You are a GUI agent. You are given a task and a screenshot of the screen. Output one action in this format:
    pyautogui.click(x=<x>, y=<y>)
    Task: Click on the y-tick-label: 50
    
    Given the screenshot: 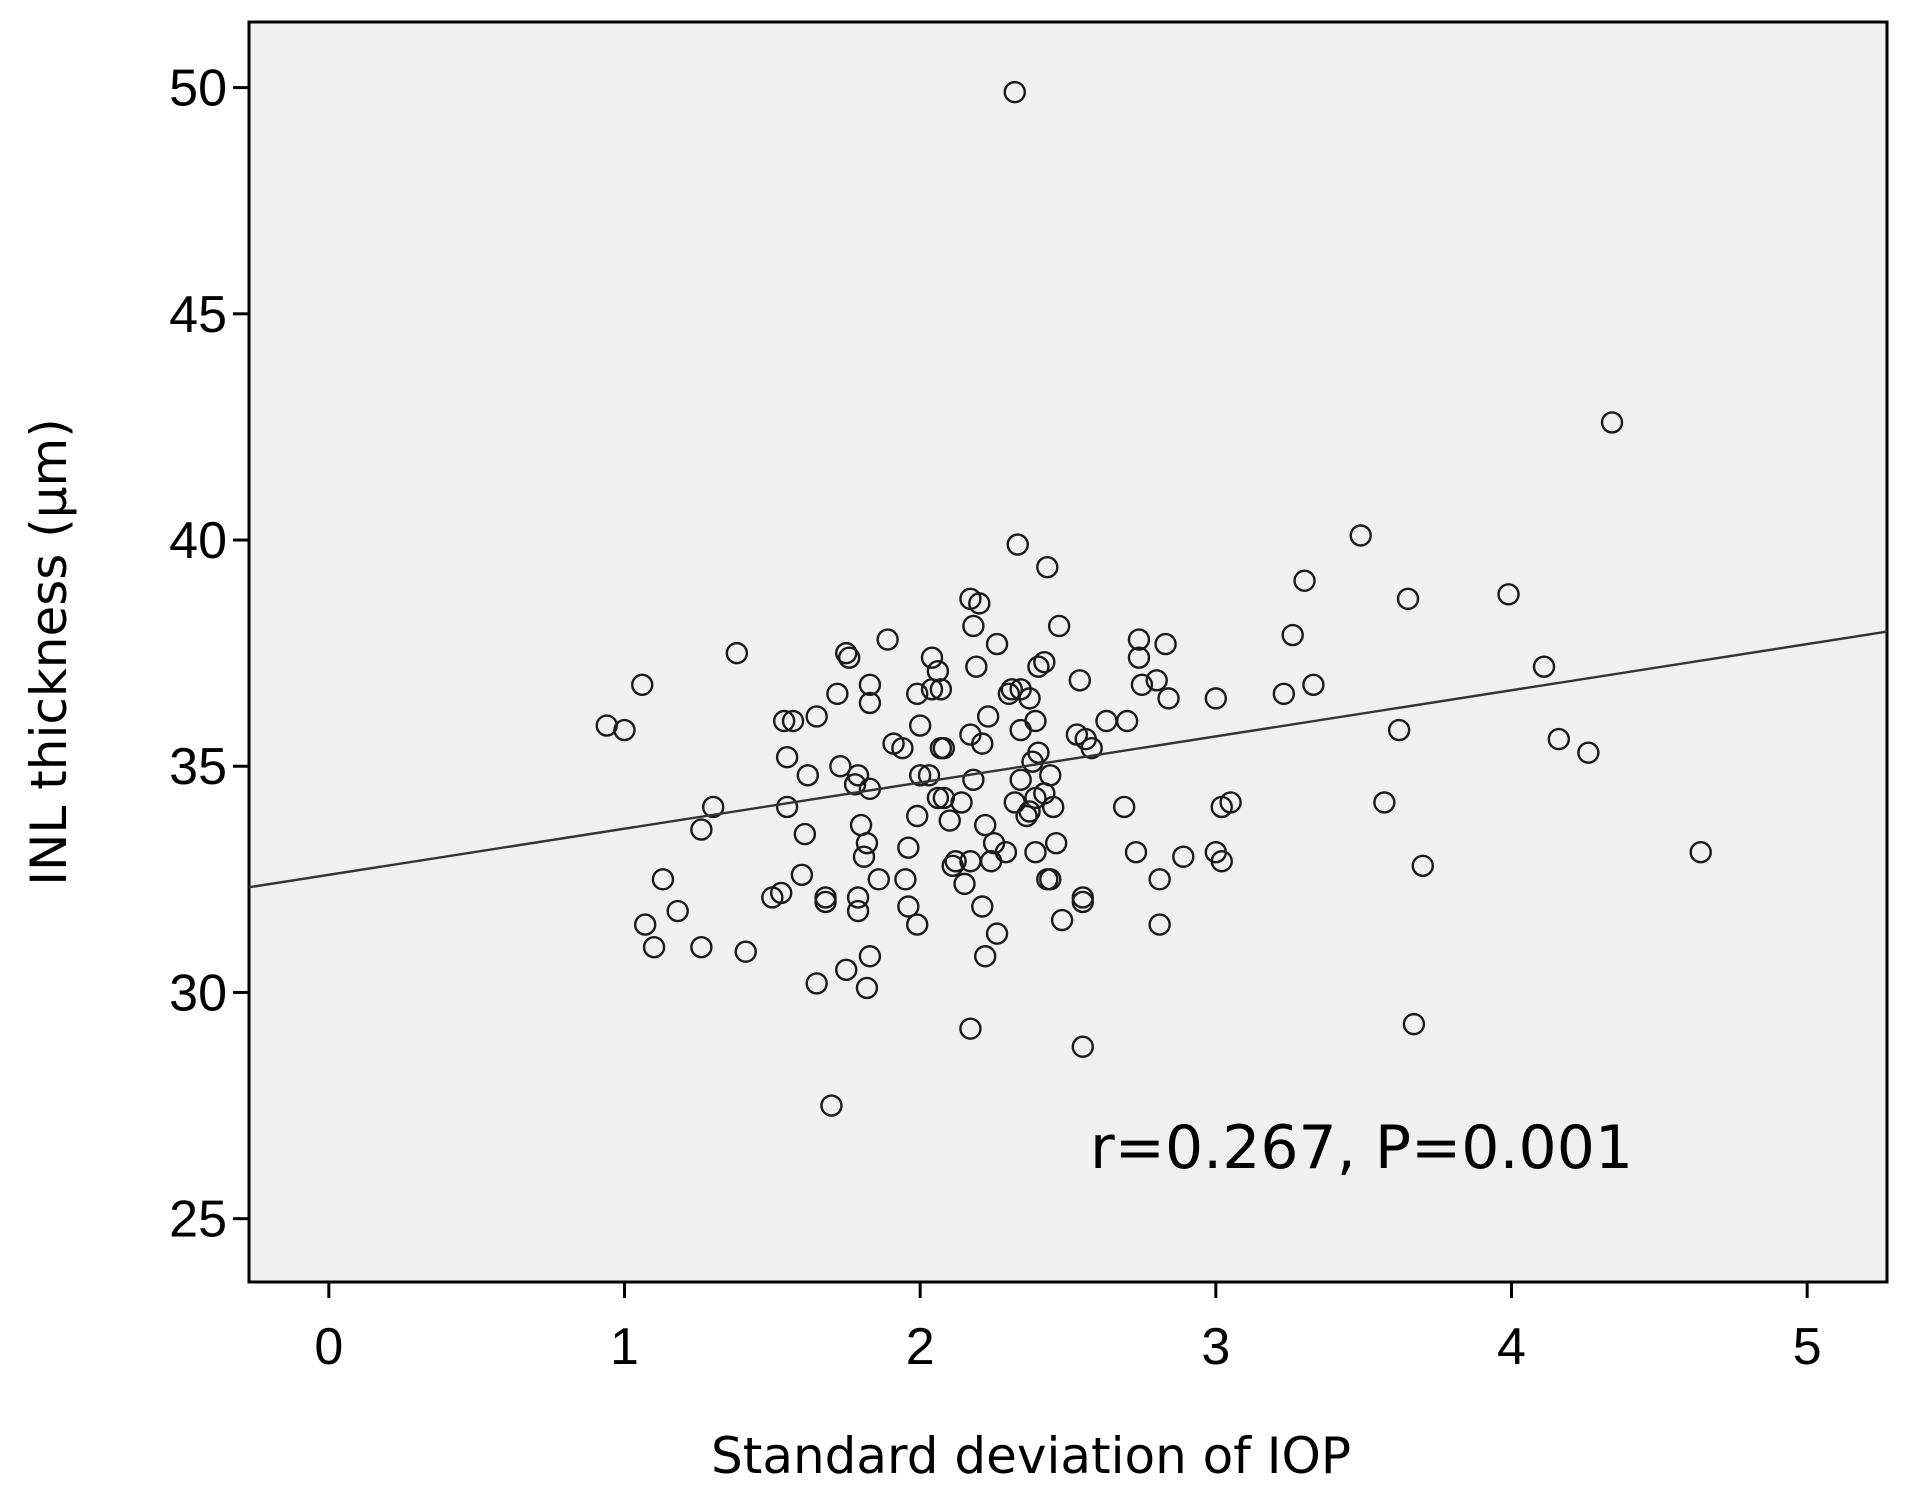 What is the action you would take?
    pyautogui.click(x=198, y=89)
    